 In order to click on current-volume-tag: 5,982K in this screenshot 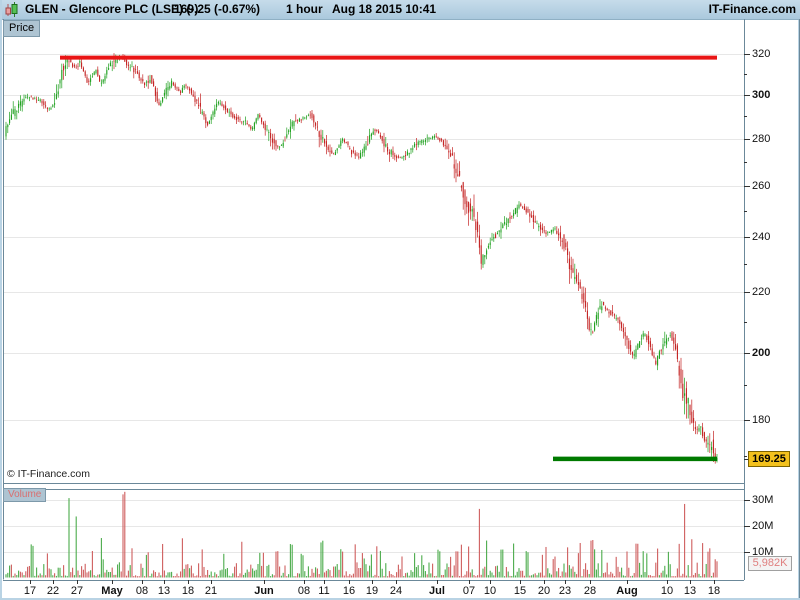, I will do `click(770, 563)`.